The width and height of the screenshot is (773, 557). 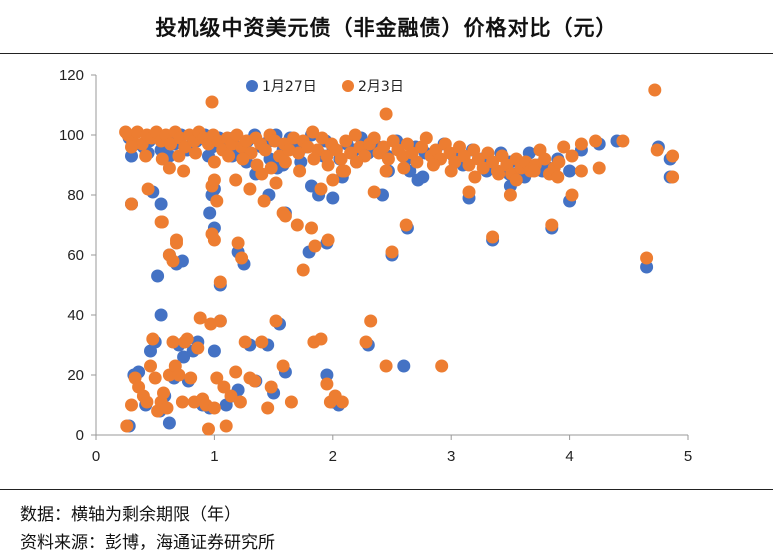 I want to click on x-tick-label: 0, so click(x=96, y=456).